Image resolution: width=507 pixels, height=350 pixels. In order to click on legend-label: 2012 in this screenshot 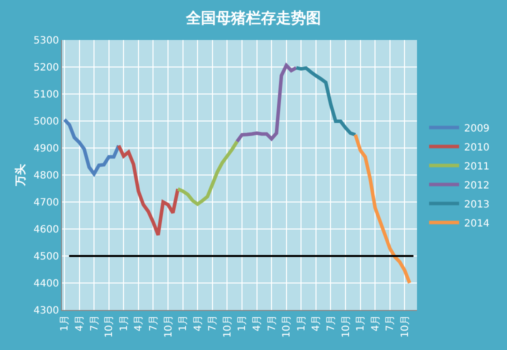, I will do `click(477, 186)`.